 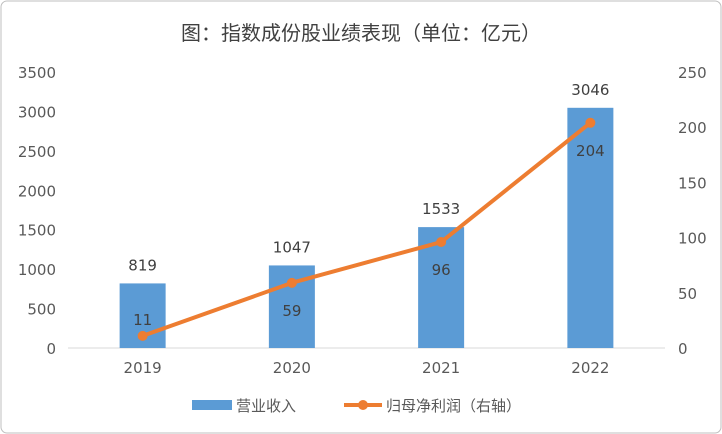 I want to click on y-right-tick-label: 150, so click(x=692, y=183).